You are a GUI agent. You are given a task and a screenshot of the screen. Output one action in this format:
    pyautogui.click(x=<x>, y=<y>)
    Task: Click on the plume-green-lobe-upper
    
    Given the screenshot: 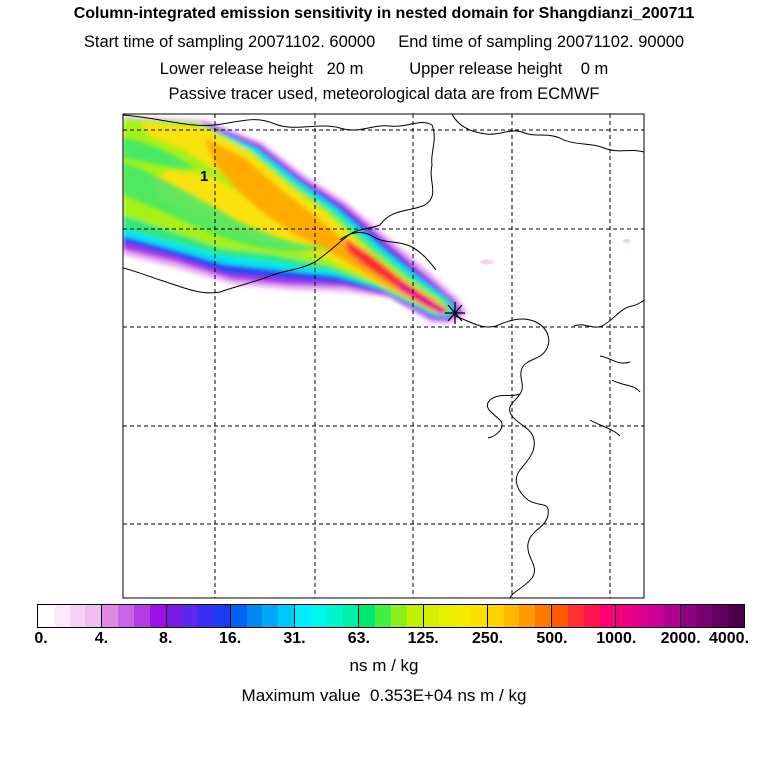 What is the action you would take?
    pyautogui.click(x=159, y=153)
    